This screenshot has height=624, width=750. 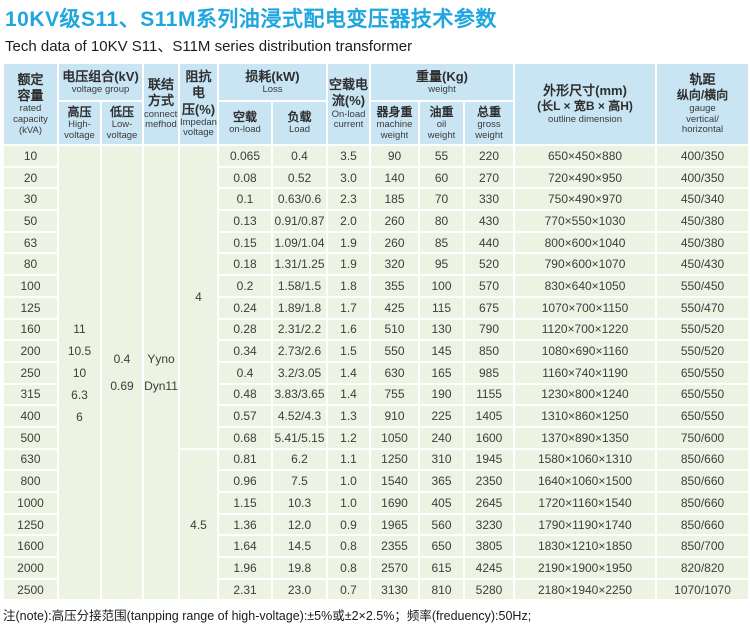 I want to click on cell-no-load-current: 1.5, so click(x=349, y=351).